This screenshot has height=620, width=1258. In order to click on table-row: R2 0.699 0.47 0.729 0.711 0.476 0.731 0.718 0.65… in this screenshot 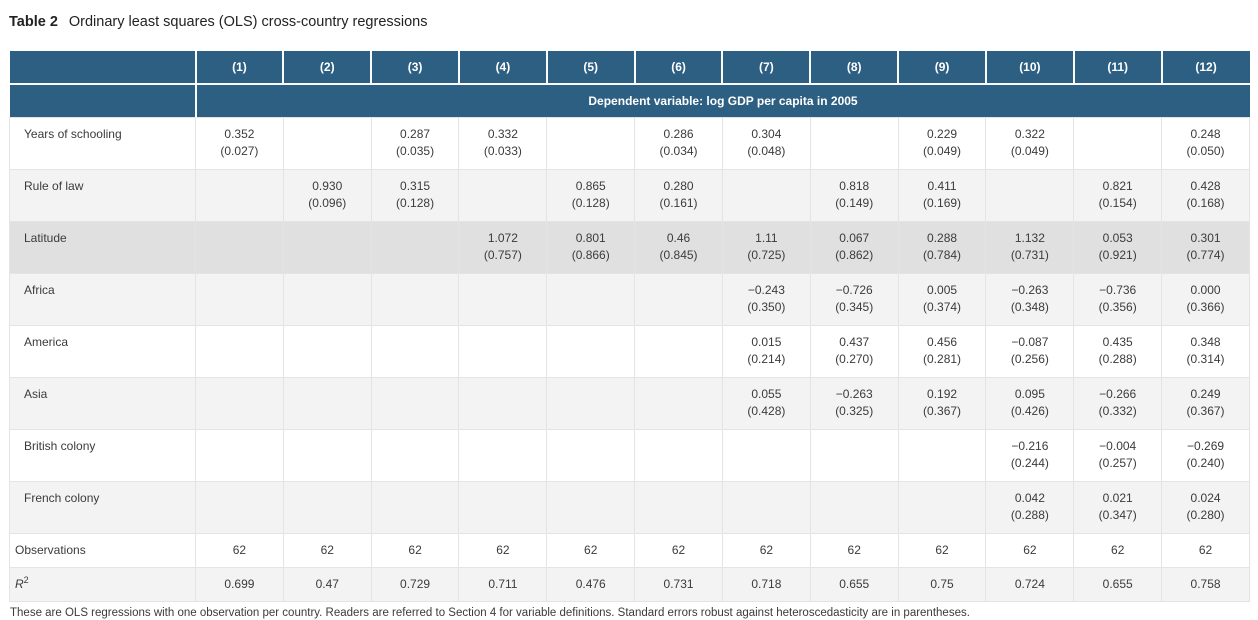, I will do `click(629, 584)`.